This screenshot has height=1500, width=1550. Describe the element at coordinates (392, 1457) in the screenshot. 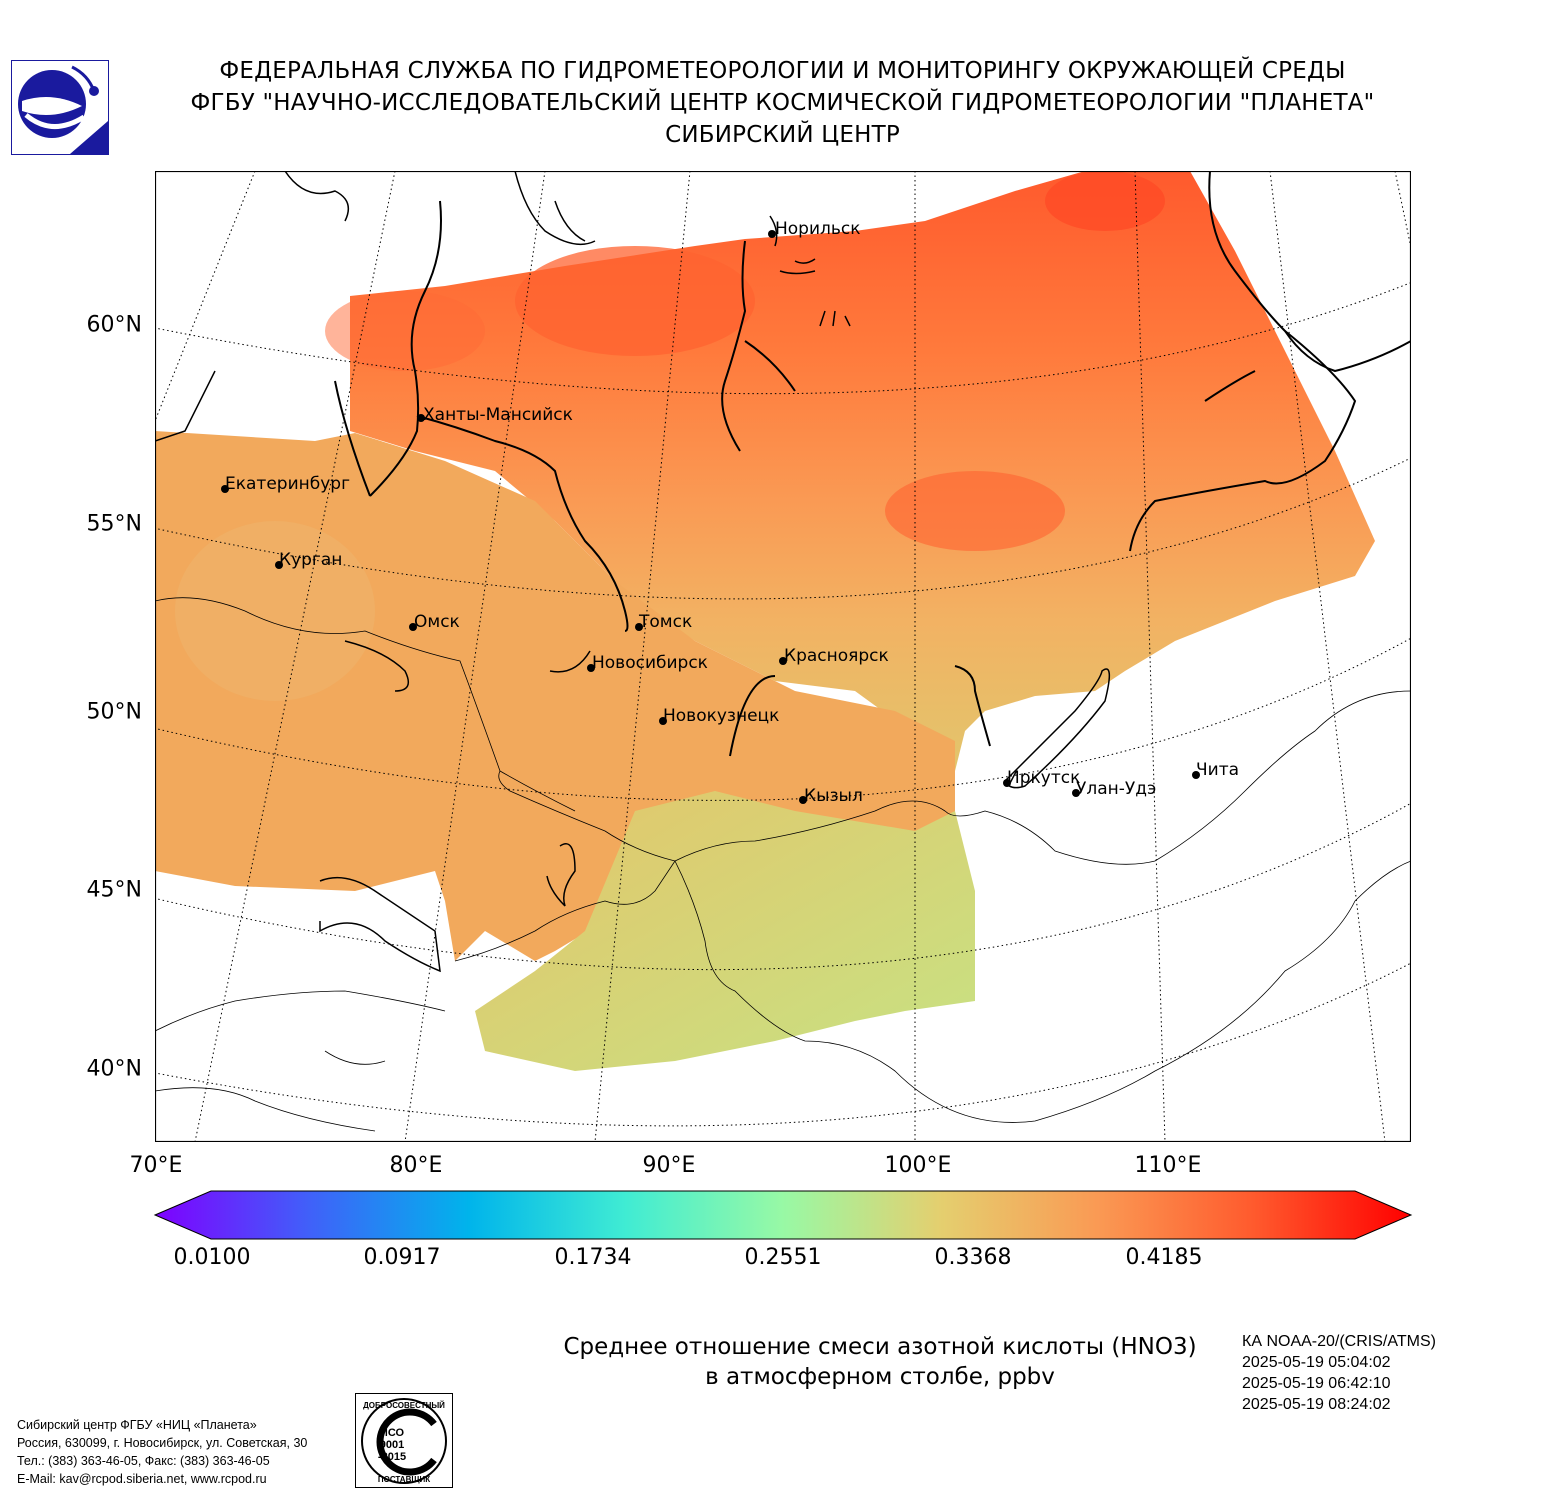

I see `iso-stamp-line-3: -2015` at that location.